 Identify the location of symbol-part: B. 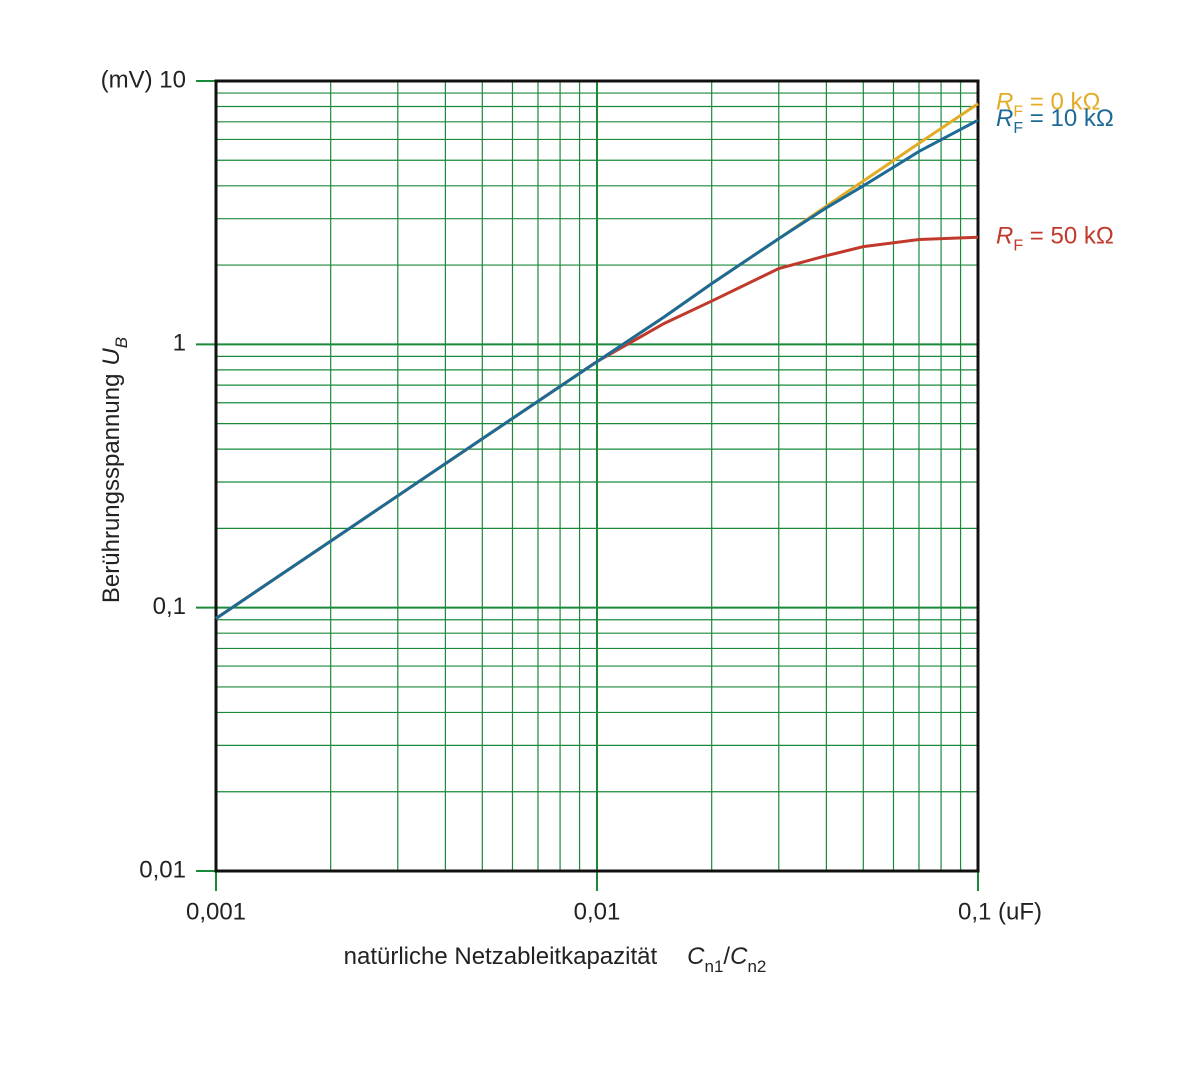
(121, 342).